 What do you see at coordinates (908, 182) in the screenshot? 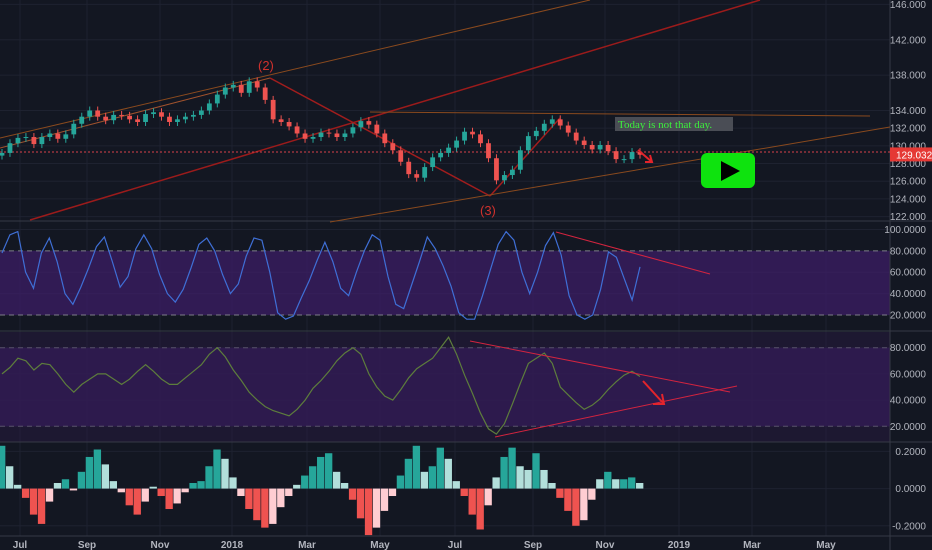
I see `price-y-tick: 126.000` at bounding box center [908, 182].